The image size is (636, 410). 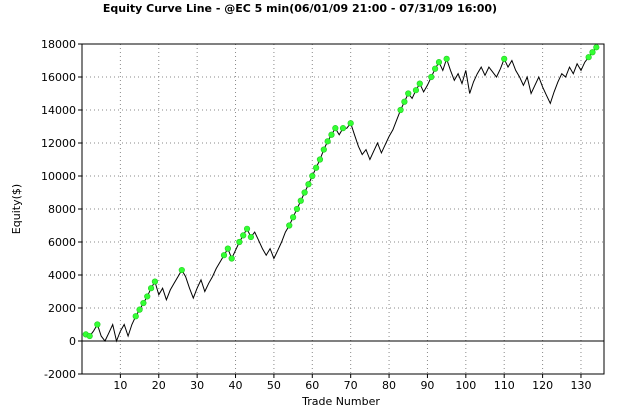 What do you see at coordinates (72, 341) in the screenshot?
I see `y-tick-label: 0` at bounding box center [72, 341].